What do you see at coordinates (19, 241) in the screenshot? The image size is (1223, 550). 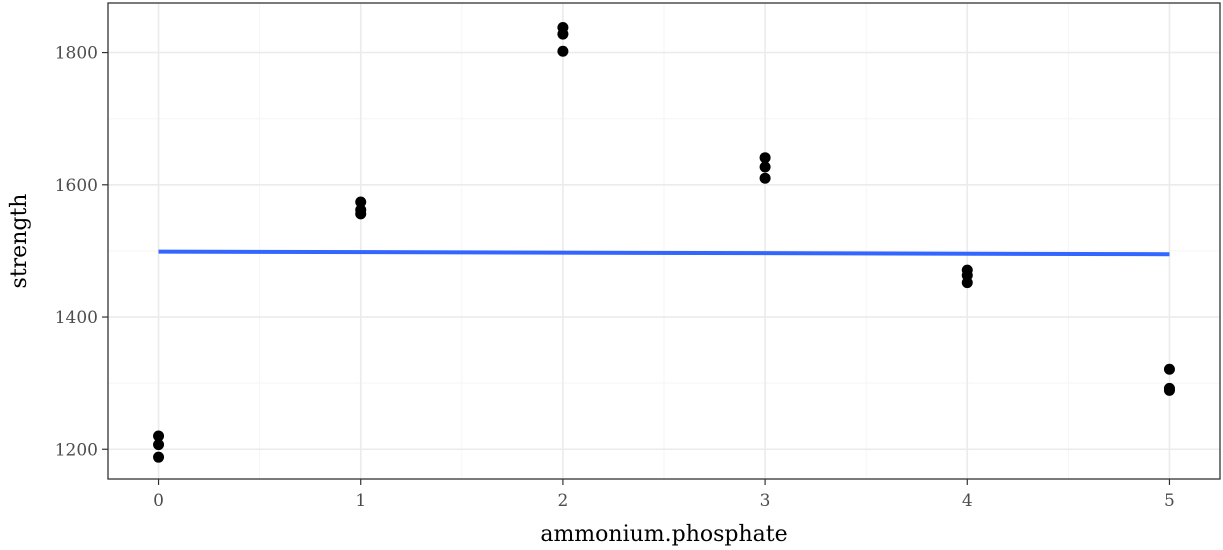 I see `y-axis-title: strength` at bounding box center [19, 241].